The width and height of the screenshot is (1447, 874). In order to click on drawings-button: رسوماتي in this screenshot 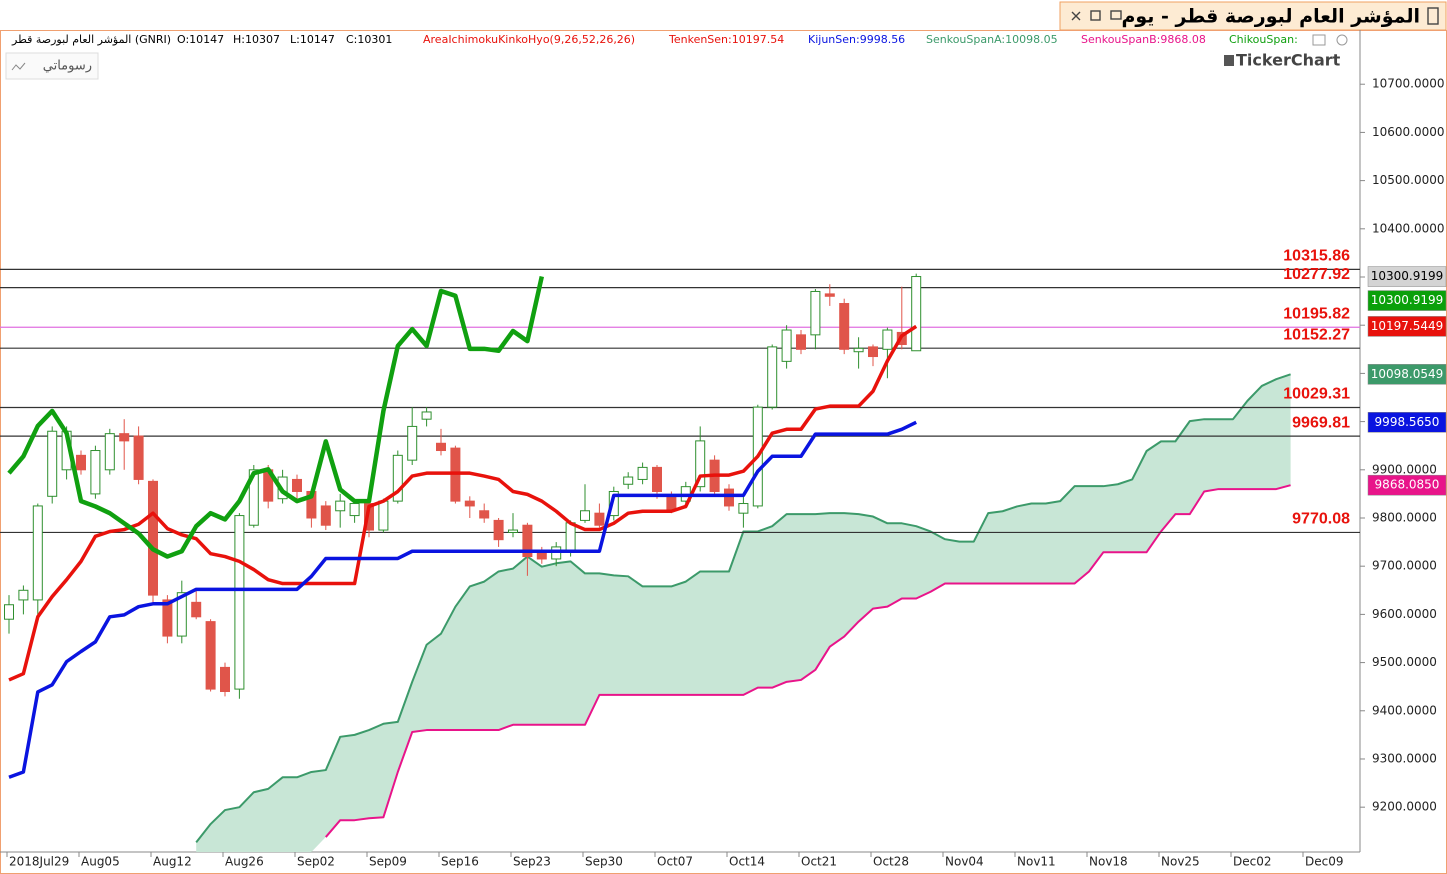, I will do `click(52, 66)`.